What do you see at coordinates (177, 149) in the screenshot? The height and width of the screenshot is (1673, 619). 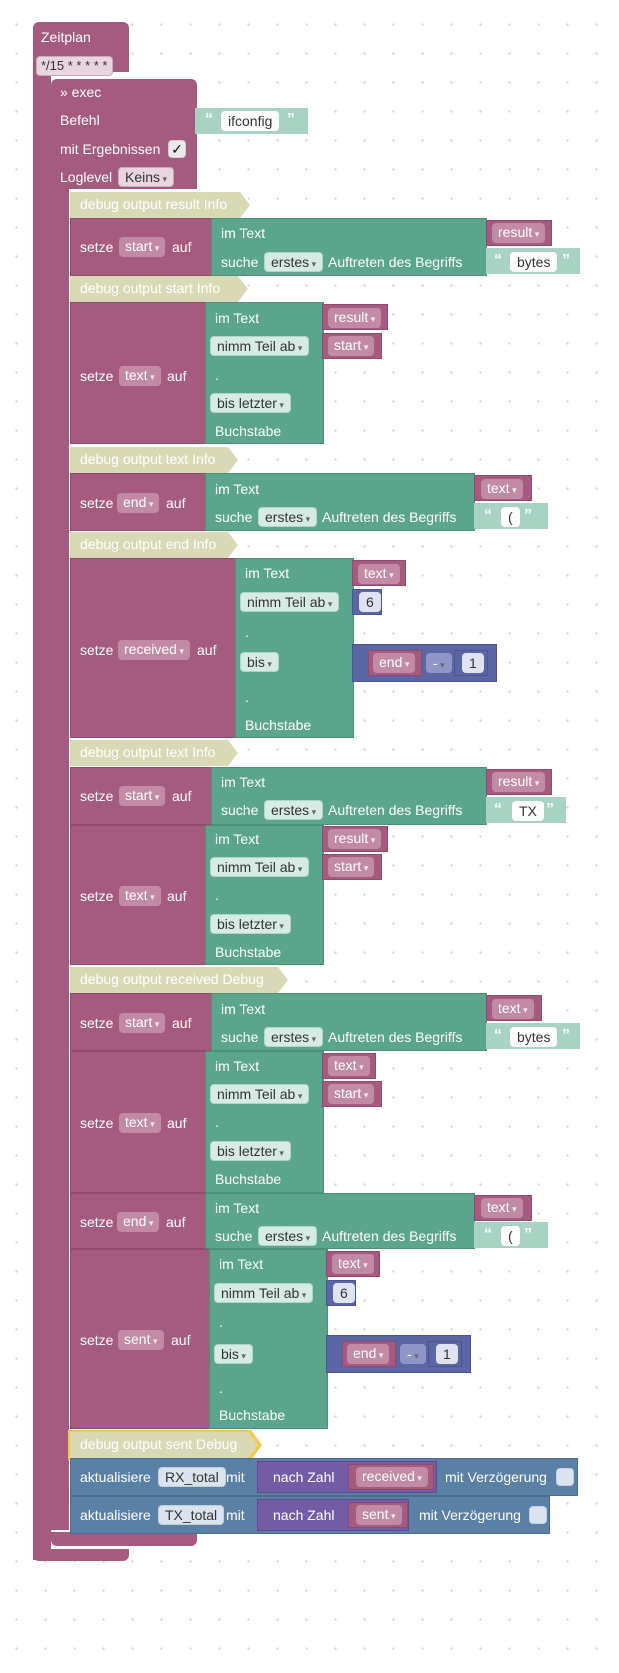 I see `with-results-checkbox: ✓` at bounding box center [177, 149].